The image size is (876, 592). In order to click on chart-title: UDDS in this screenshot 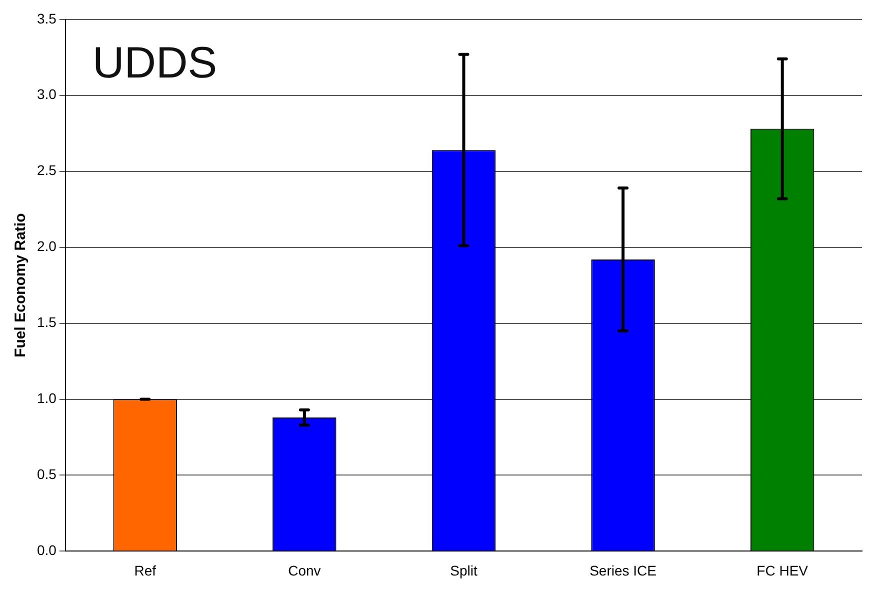, I will do `click(155, 63)`.